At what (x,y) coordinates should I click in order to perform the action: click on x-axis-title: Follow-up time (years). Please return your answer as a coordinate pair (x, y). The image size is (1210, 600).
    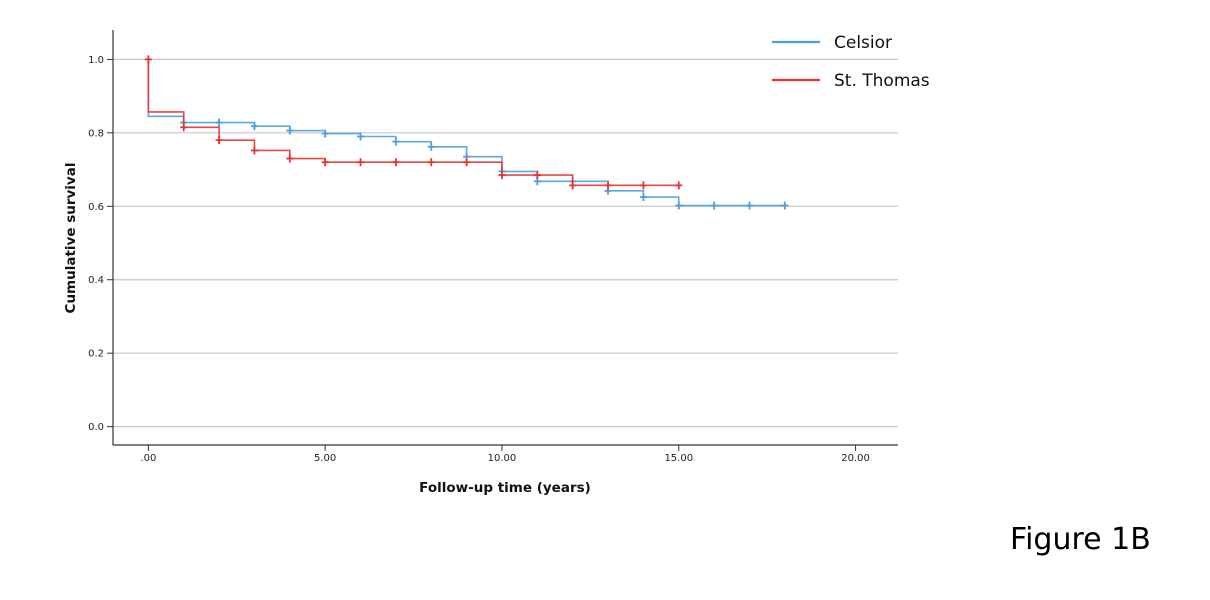
    Looking at the image, I should click on (505, 488).